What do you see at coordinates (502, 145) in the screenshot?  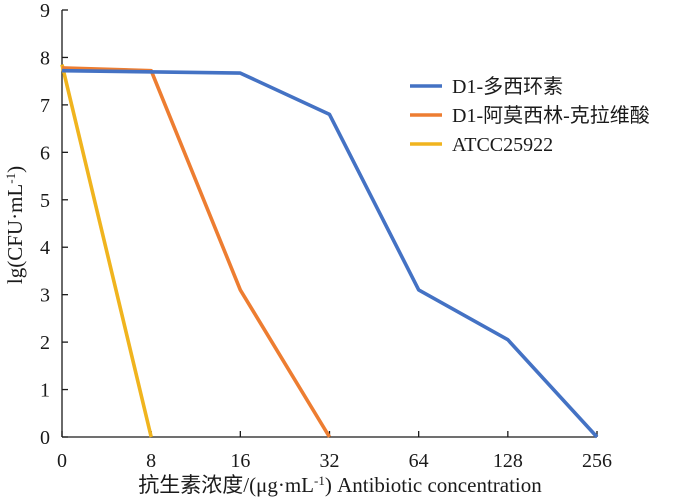 I see `legend-label-3: ATCC25922` at bounding box center [502, 145].